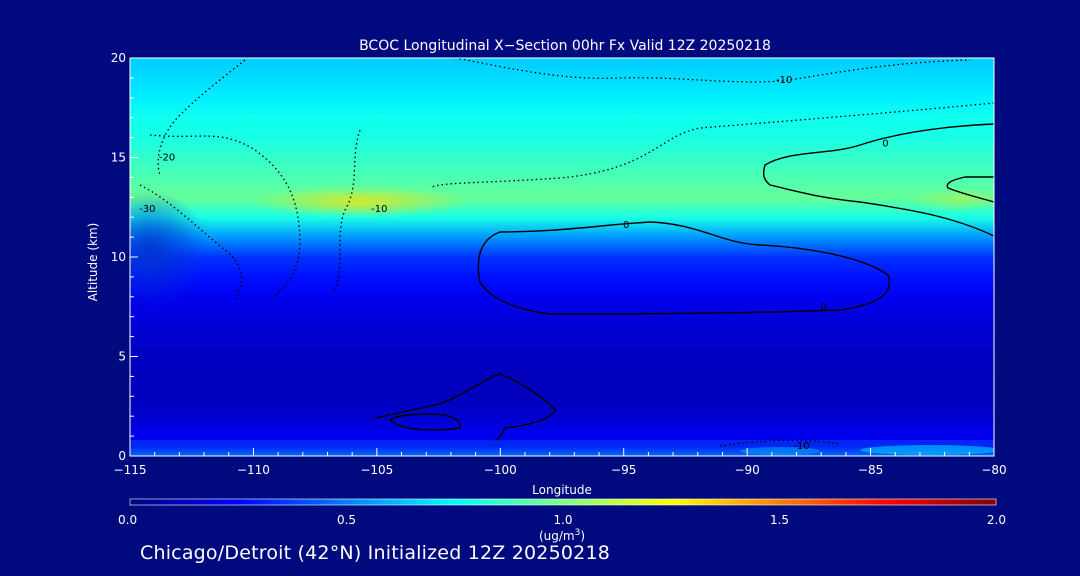  I want to click on colorbar-unit-text: (ug/m, so click(557, 536).